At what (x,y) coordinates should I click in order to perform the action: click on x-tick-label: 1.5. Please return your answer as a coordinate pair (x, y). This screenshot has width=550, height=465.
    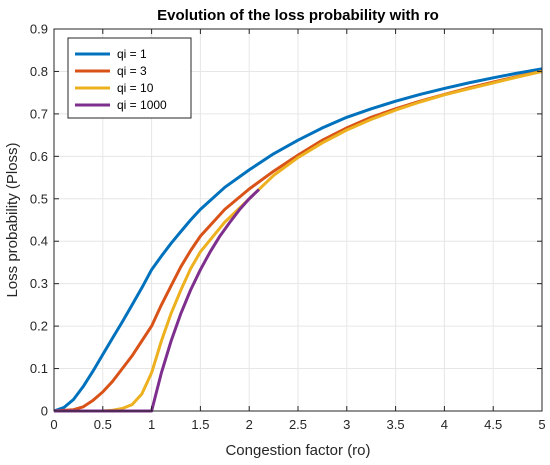
    Looking at the image, I should click on (200, 424).